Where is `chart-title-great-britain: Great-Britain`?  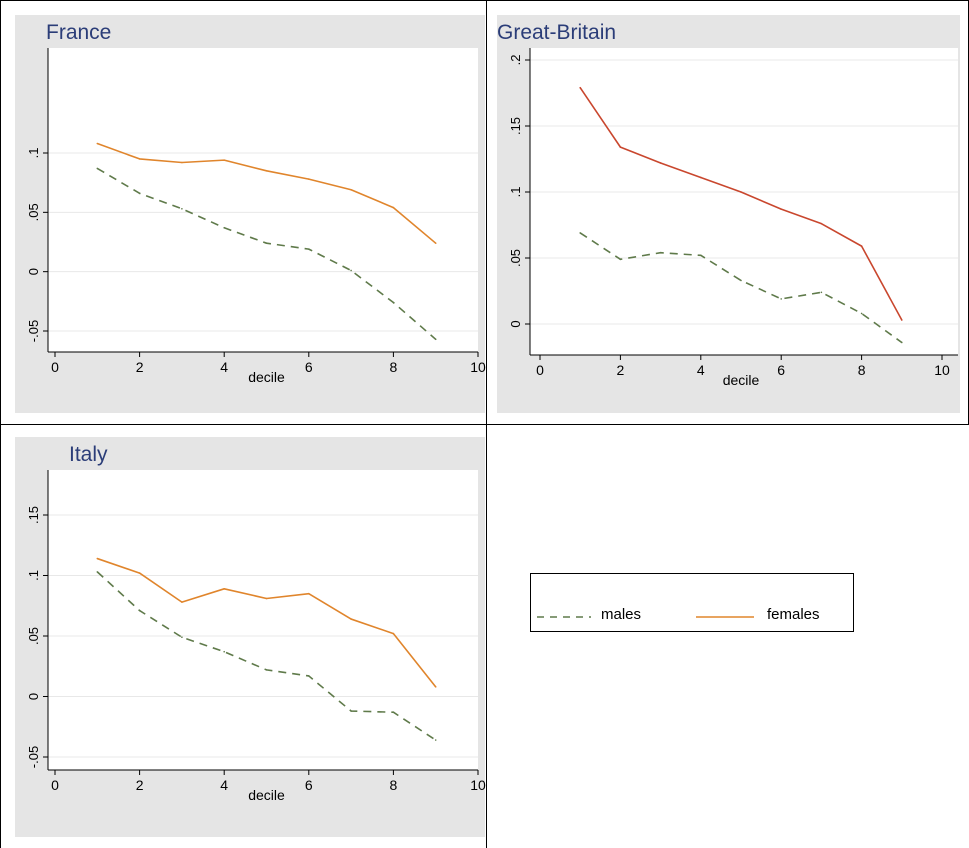
chart-title-great-britain: Great-Britain is located at coordinates (557, 32).